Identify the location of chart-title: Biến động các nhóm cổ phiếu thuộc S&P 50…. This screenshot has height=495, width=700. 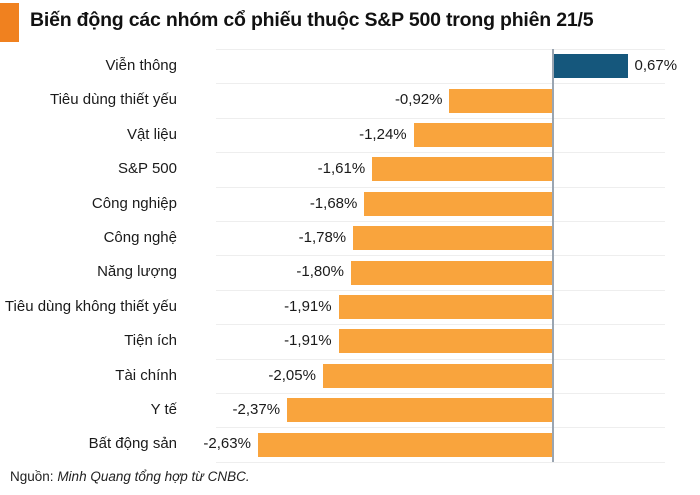
(312, 20).